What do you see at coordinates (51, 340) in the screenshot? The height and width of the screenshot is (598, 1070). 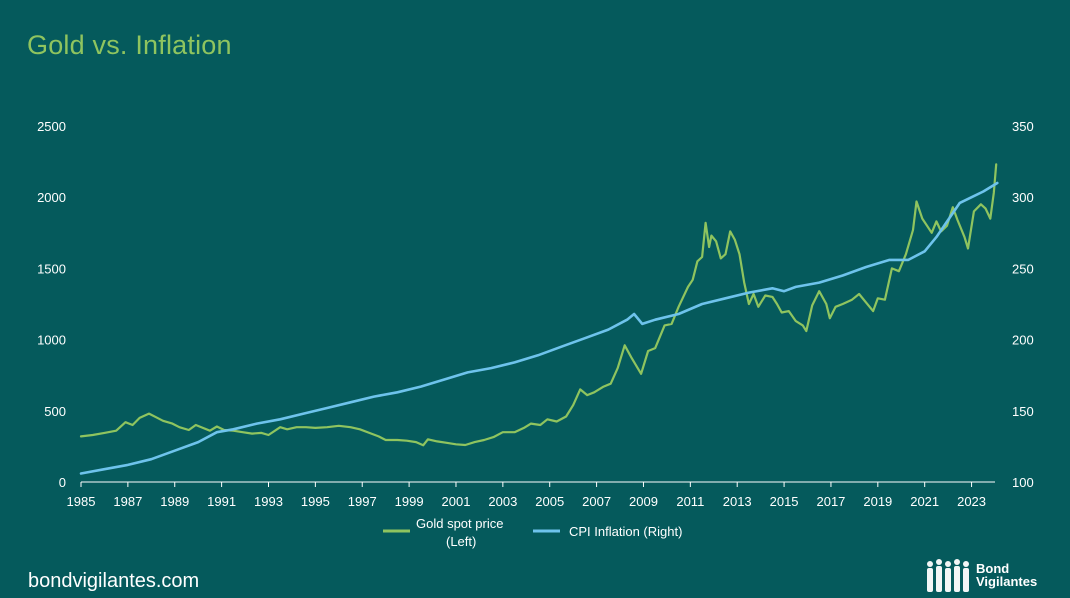 I see `left-tick-label: 1000` at bounding box center [51, 340].